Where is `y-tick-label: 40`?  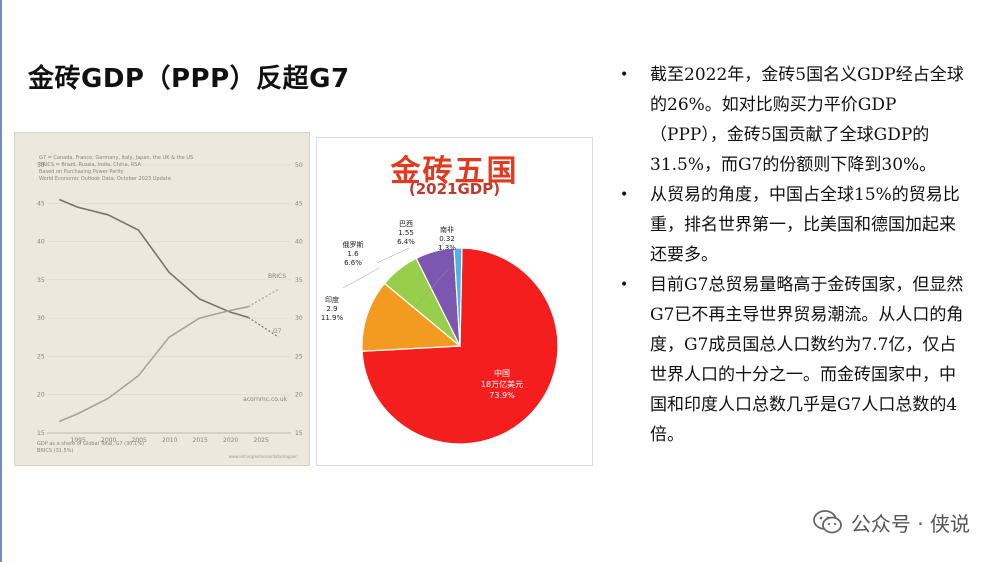 y-tick-label: 40 is located at coordinates (41, 242).